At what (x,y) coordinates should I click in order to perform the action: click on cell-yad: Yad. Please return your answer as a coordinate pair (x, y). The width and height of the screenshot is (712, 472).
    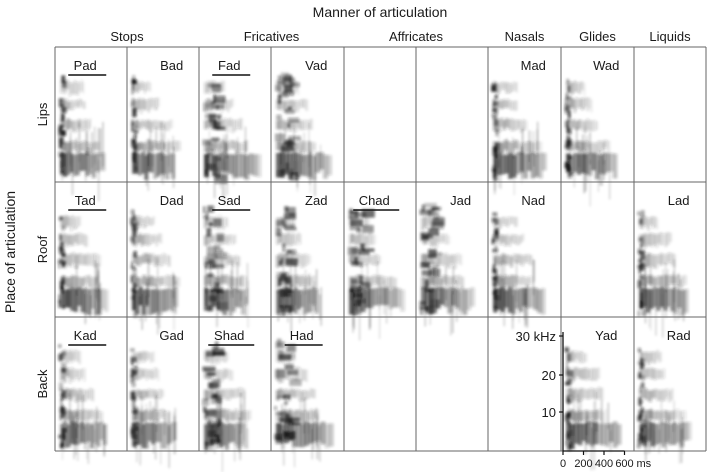
    Looking at the image, I should click on (593, 399).